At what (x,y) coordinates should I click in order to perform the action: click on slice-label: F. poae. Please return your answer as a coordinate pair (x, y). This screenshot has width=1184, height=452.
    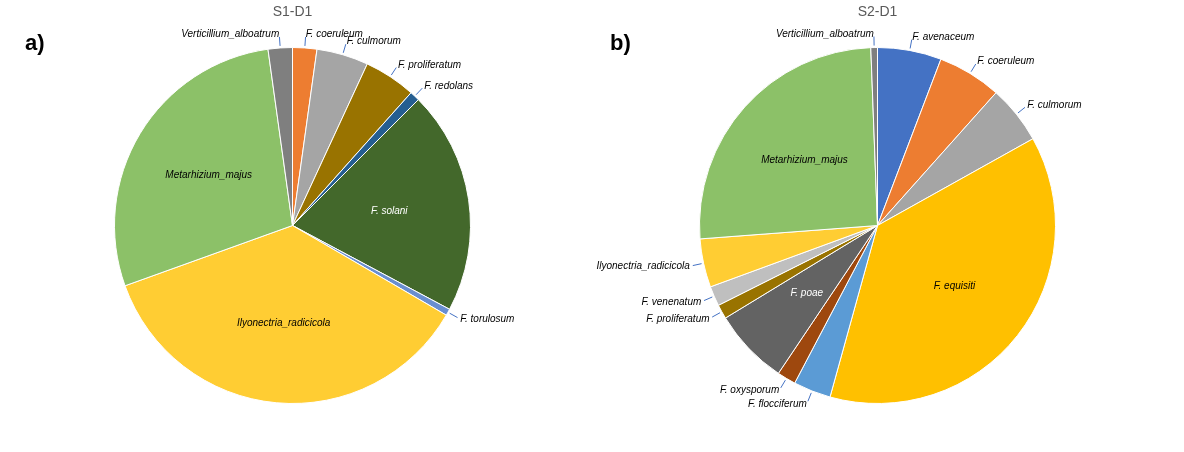
    Looking at the image, I should click on (807, 293).